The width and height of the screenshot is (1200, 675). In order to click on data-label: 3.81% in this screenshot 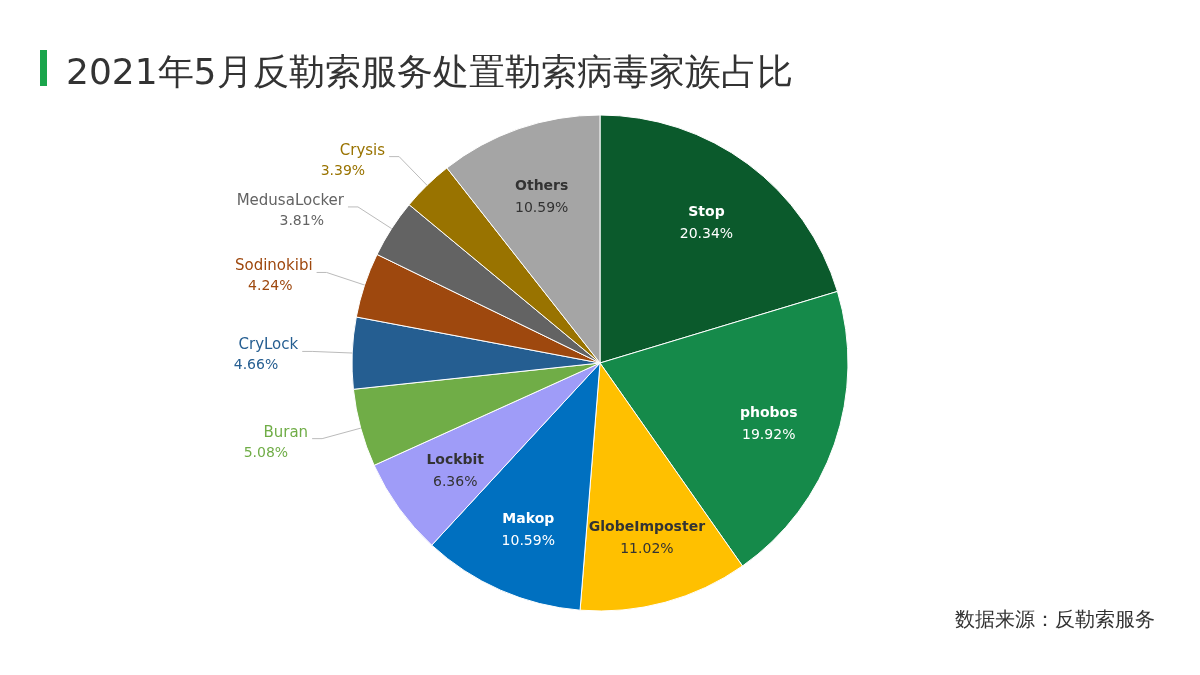, I will do `click(301, 219)`.